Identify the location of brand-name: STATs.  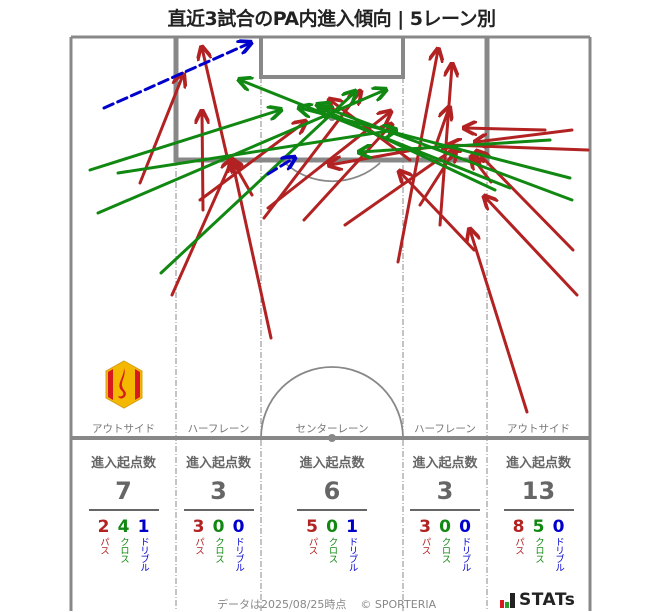
(547, 600).